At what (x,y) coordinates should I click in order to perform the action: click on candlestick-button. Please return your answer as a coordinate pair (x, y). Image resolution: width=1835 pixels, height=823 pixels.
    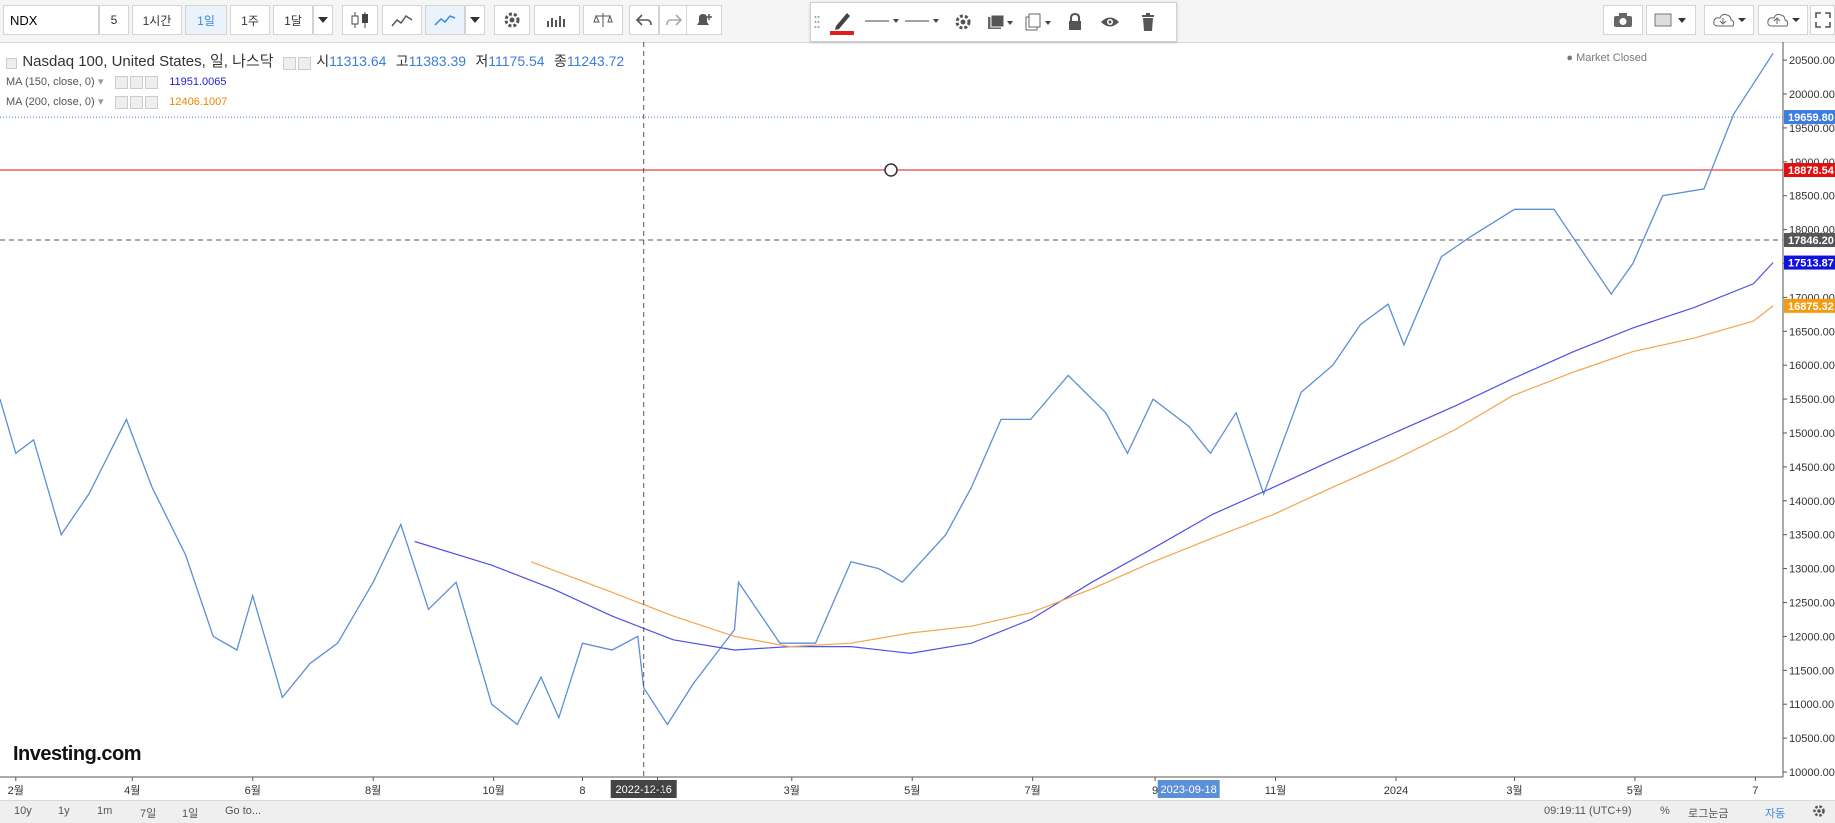
    Looking at the image, I should click on (360, 20).